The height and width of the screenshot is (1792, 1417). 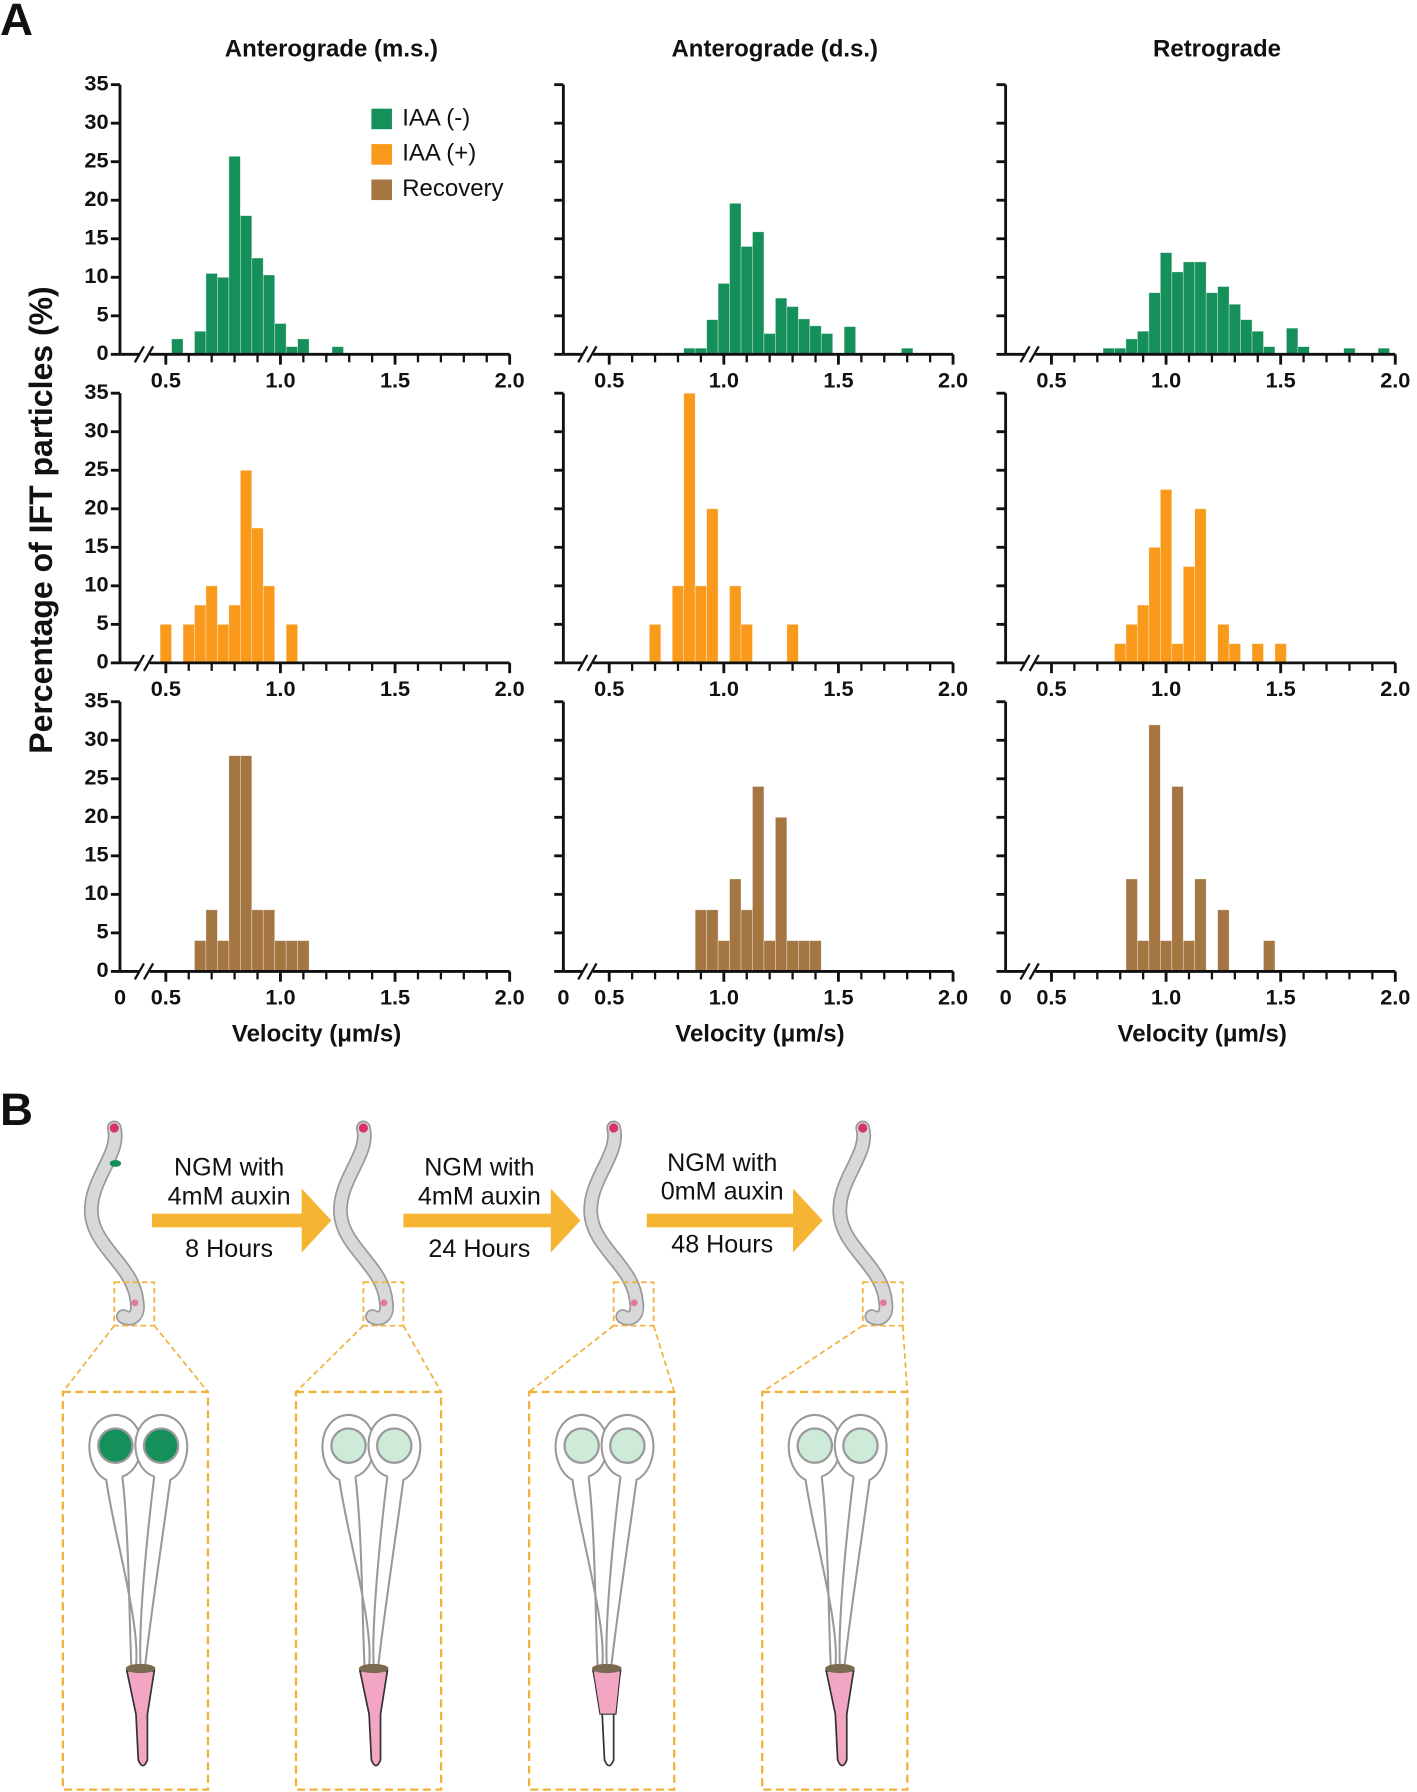 I want to click on chart-title: Anterograde (m.s.), so click(x=331, y=49).